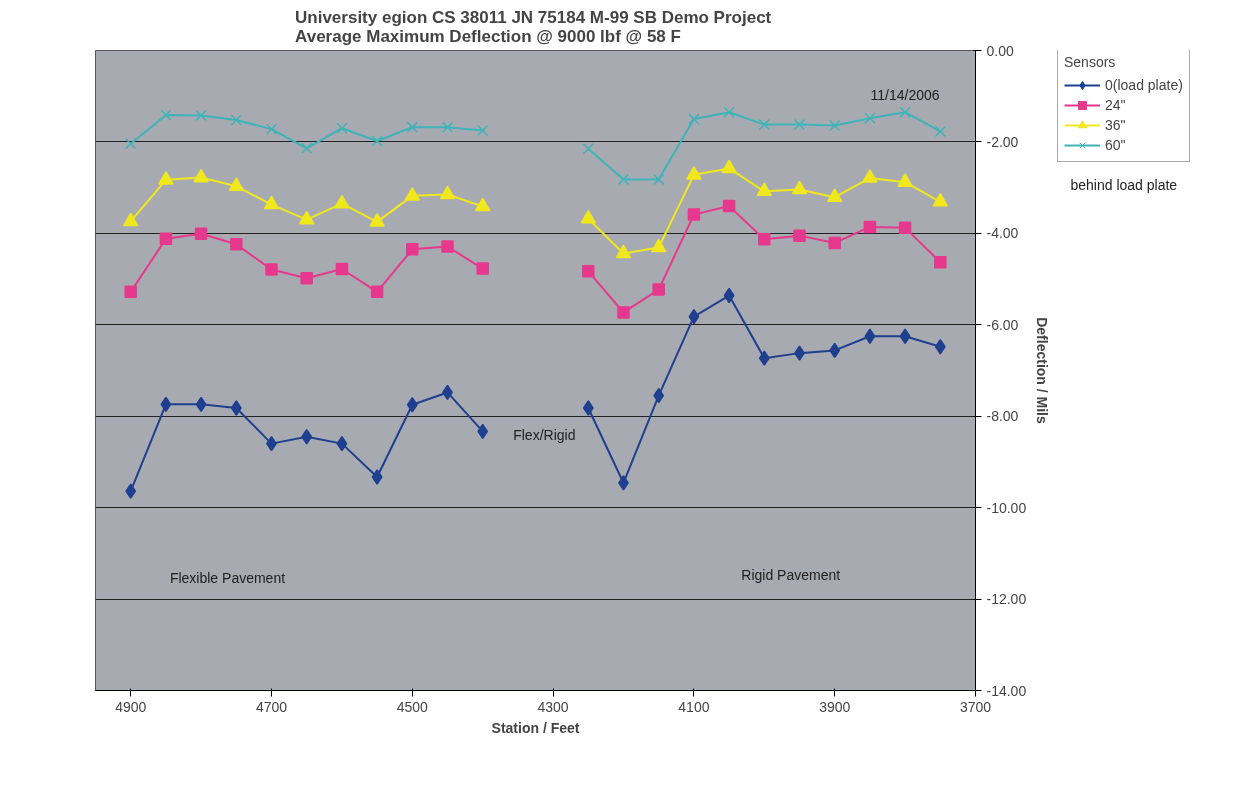 The width and height of the screenshot is (1255, 801). What do you see at coordinates (905, 95) in the screenshot?
I see `annotation: 11/14/2006` at bounding box center [905, 95].